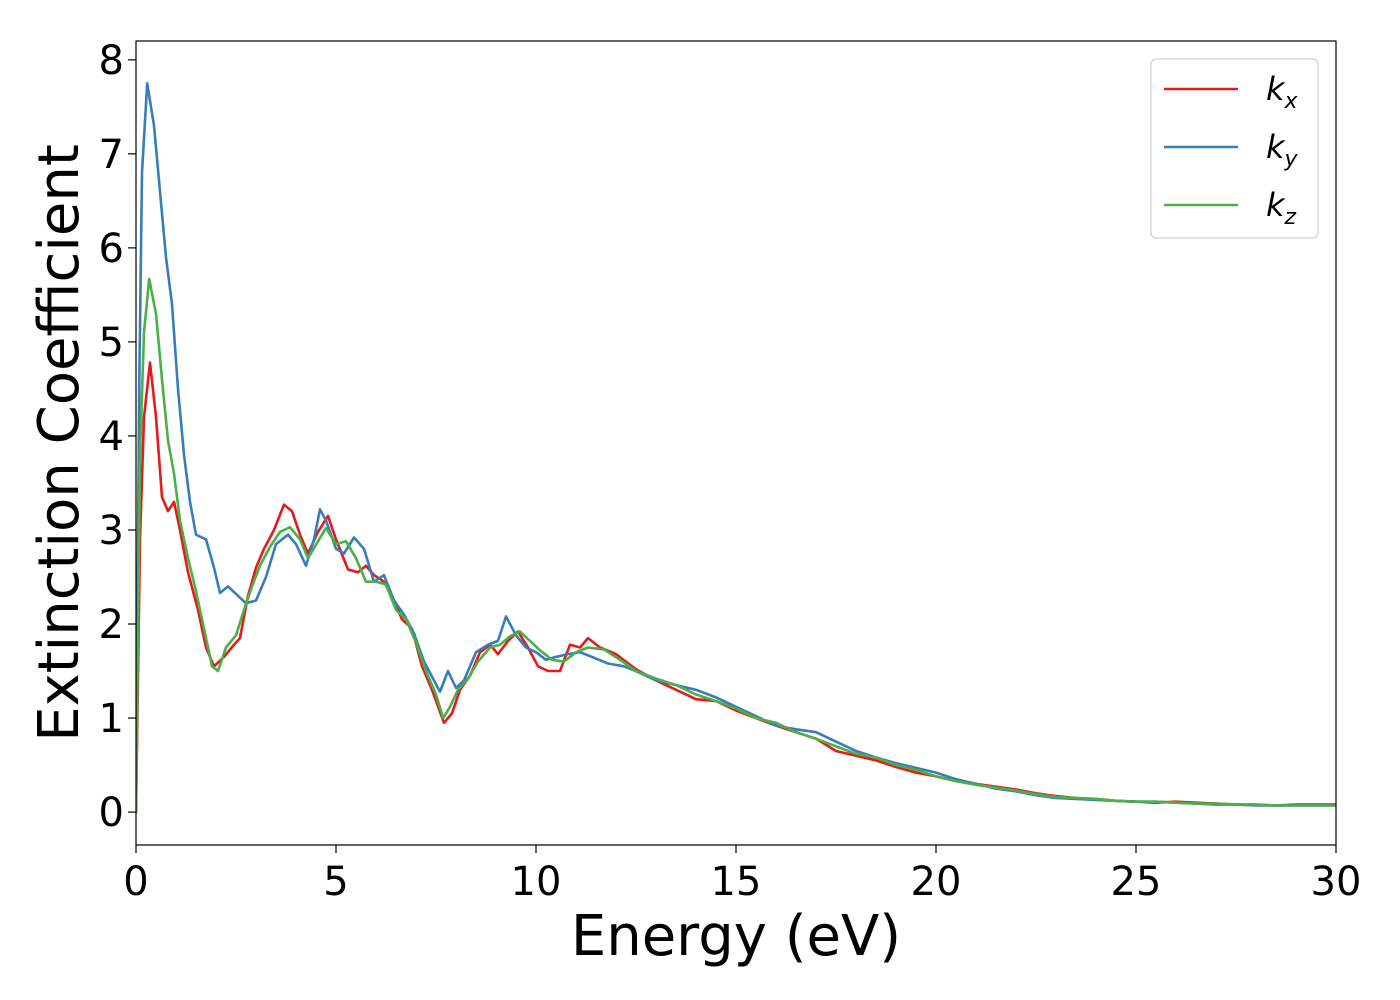  What do you see at coordinates (736, 882) in the screenshot?
I see `x-tick-label: 15` at bounding box center [736, 882].